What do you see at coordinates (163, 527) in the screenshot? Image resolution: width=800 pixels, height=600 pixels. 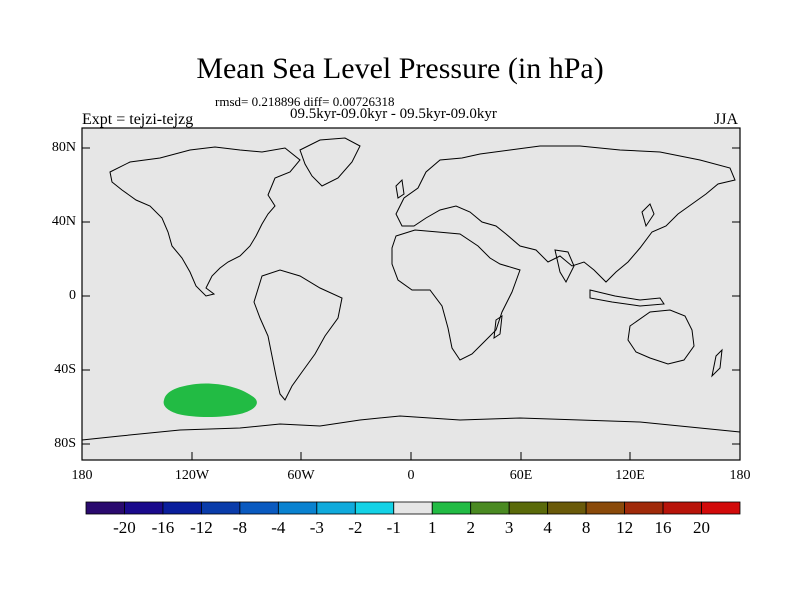 I see `colorbar-label: -16` at bounding box center [163, 527].